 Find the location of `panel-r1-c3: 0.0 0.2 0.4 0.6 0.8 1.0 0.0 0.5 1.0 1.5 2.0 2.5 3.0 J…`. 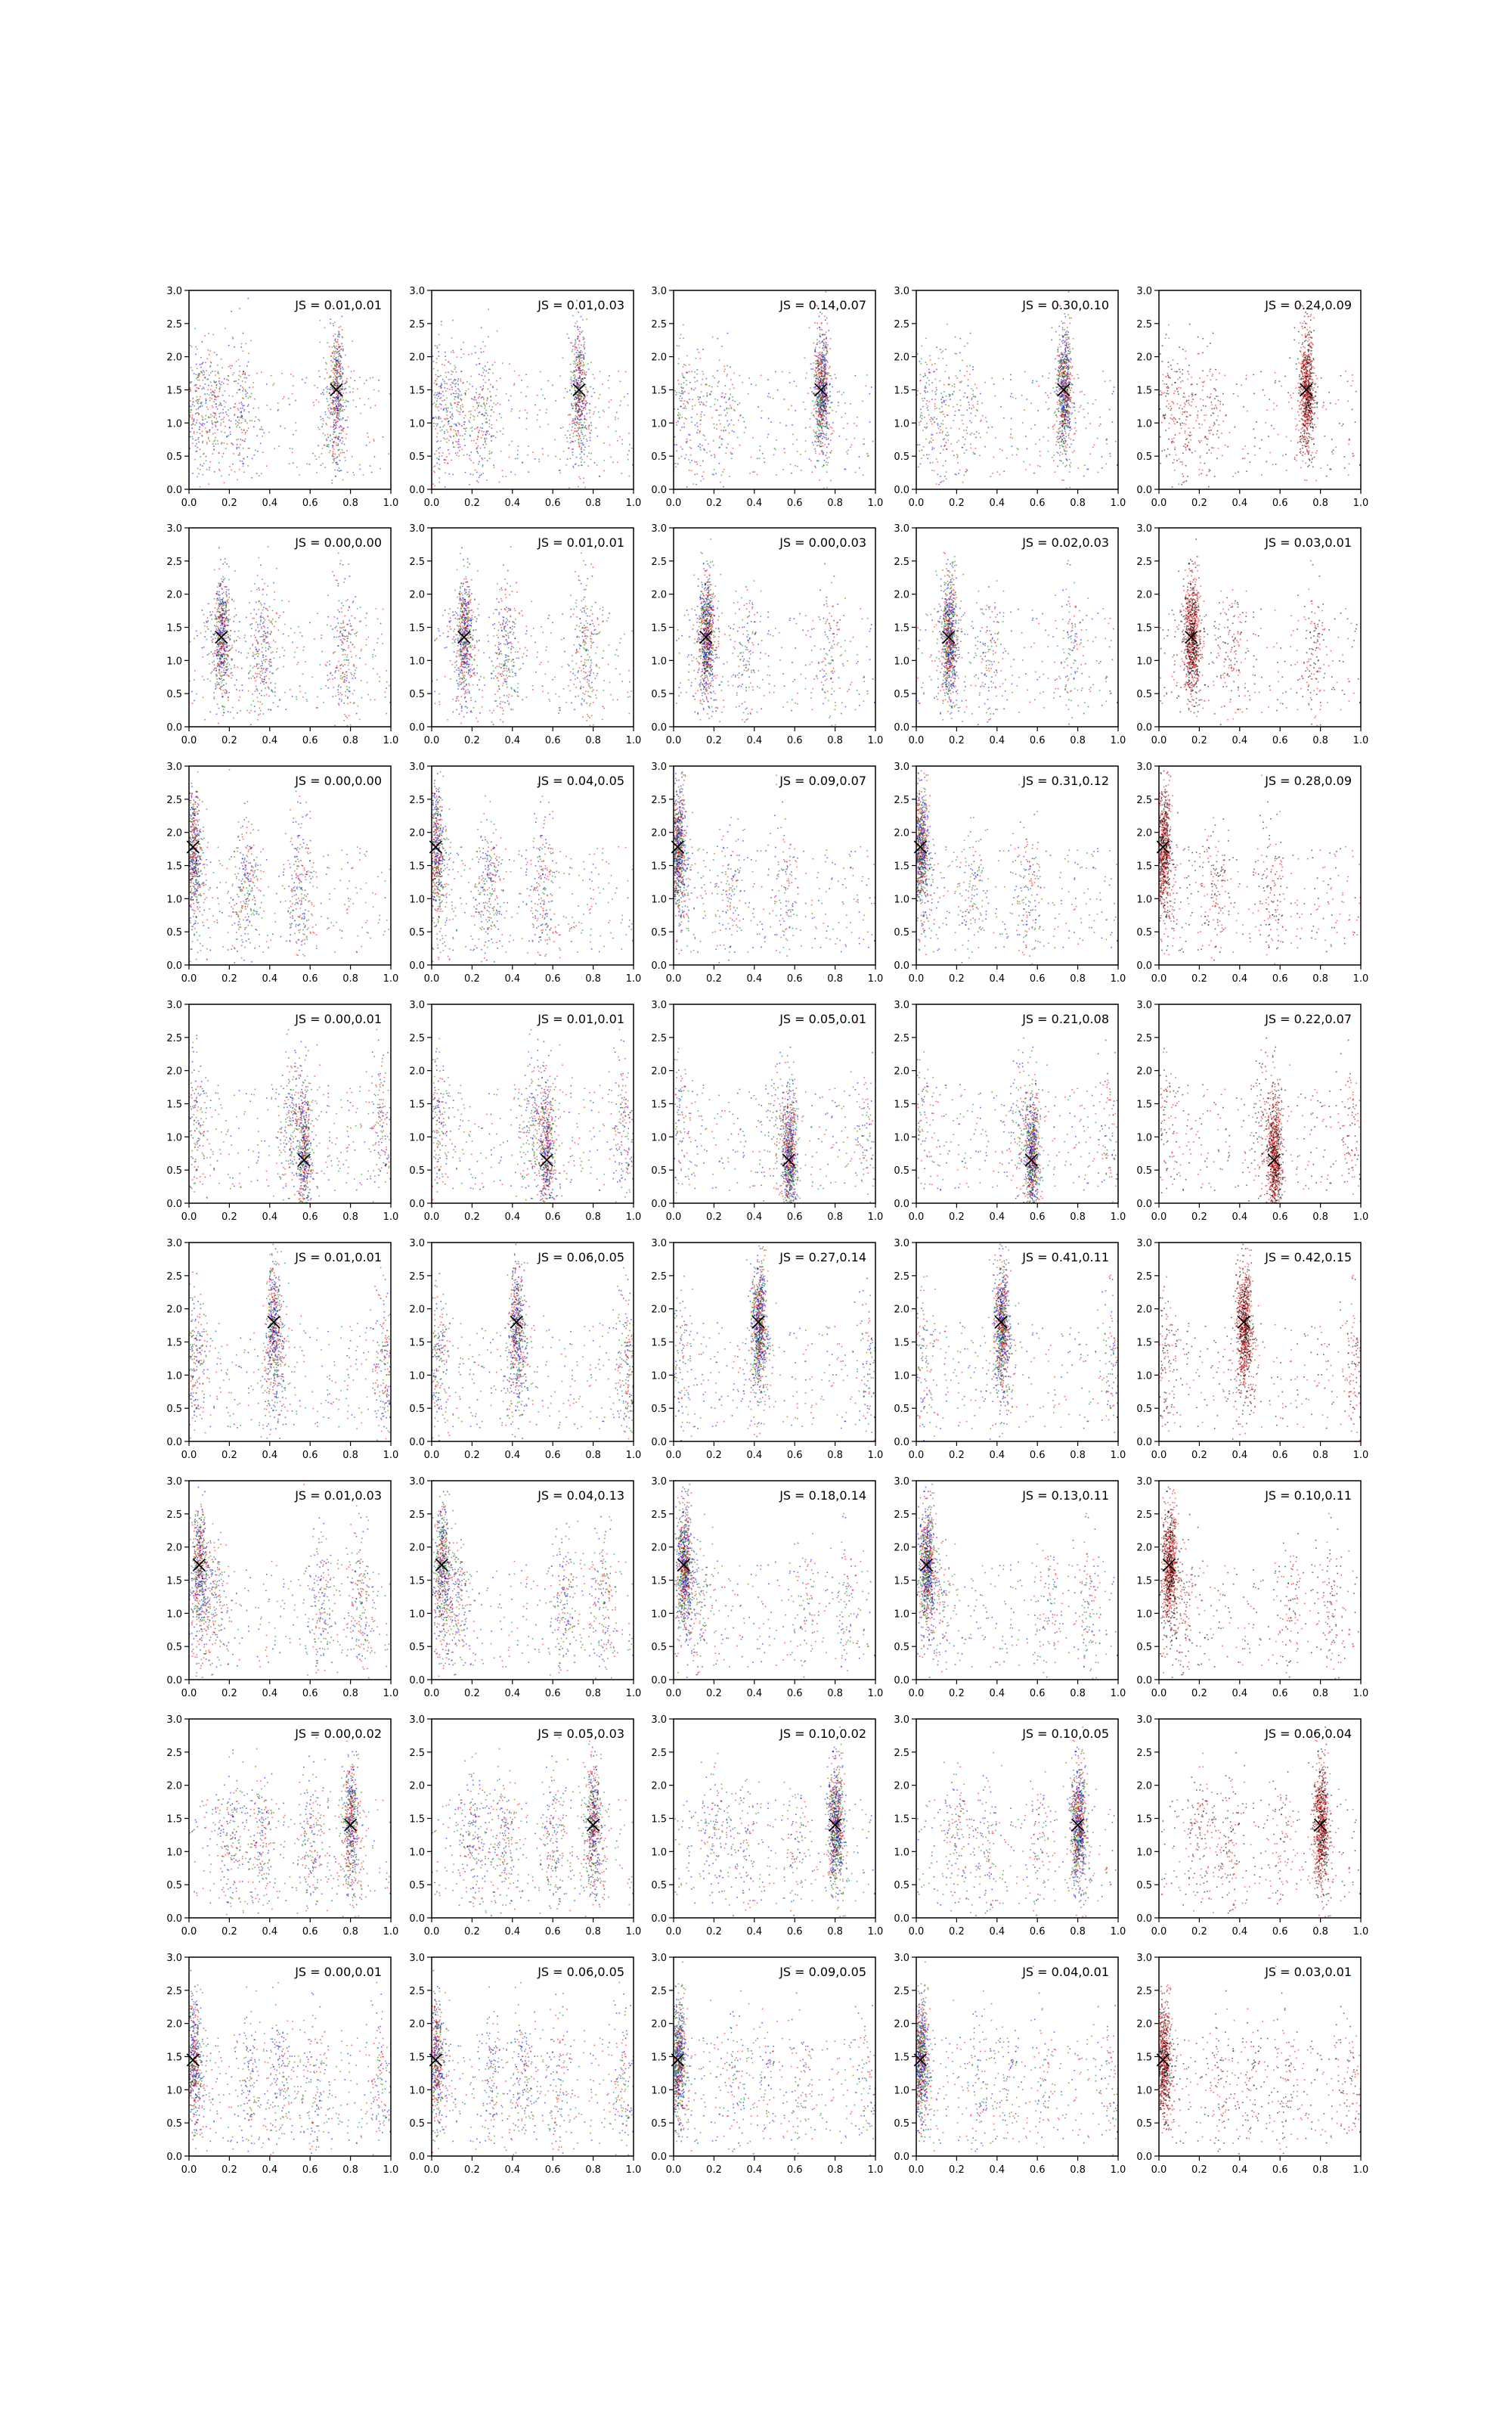

panel-r1-c3: 0.0 0.2 0.4 0.6 0.8 1.0 0.0 0.5 1.0 1.5 2.0 2.5 3.0 J… is located at coordinates (767, 397).